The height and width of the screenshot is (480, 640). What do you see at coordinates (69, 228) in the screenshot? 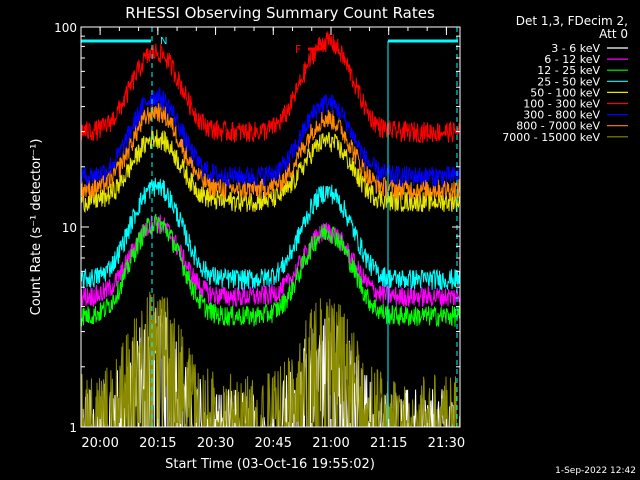
I see `y-tick-label: 10` at bounding box center [69, 228].